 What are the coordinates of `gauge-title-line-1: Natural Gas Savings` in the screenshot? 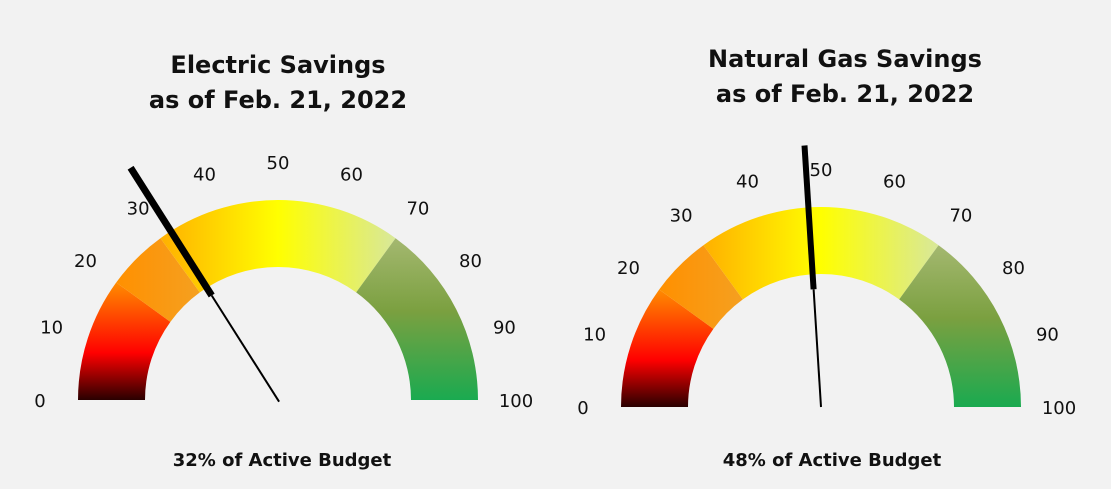 It's located at (845, 59).